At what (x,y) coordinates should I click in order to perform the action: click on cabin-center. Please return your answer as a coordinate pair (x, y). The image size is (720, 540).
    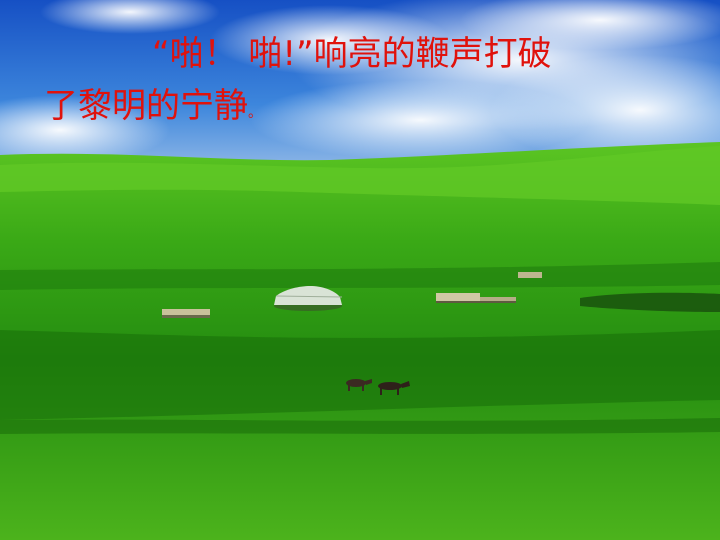
    Looking at the image, I should click on (476, 298).